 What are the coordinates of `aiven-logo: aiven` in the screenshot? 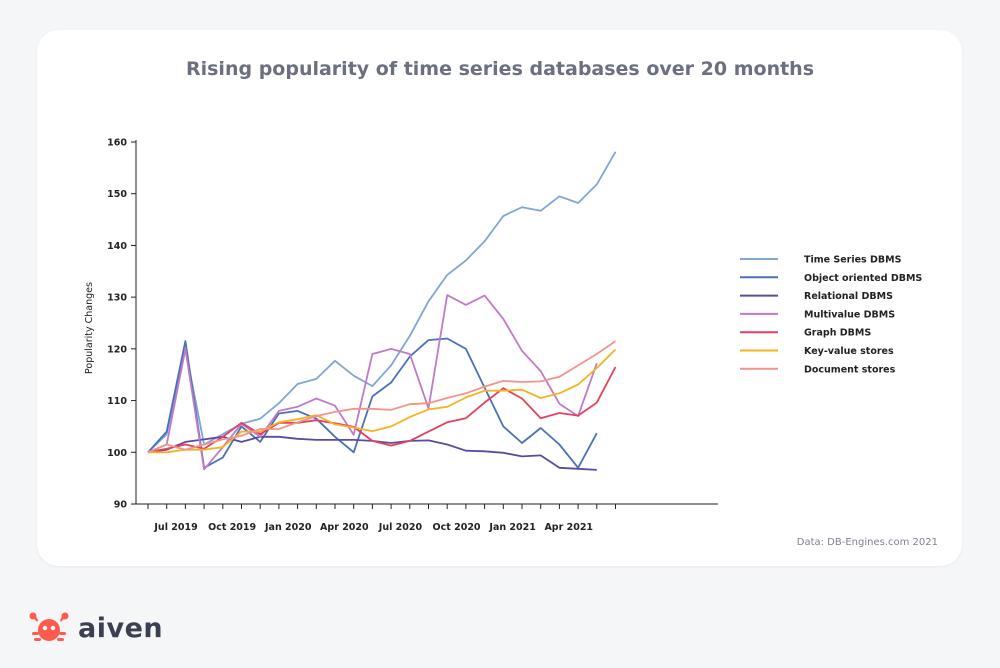 It's located at (95, 628).